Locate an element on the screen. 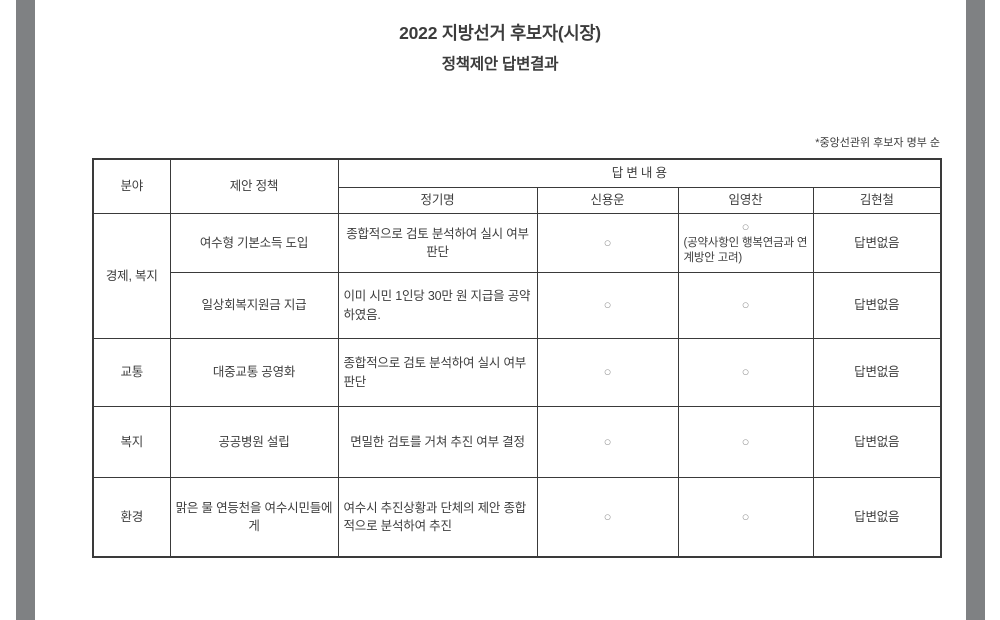 This screenshot has height=620, width=1000. col-header-answers-group: 답 변 내 용 is located at coordinates (639, 173).